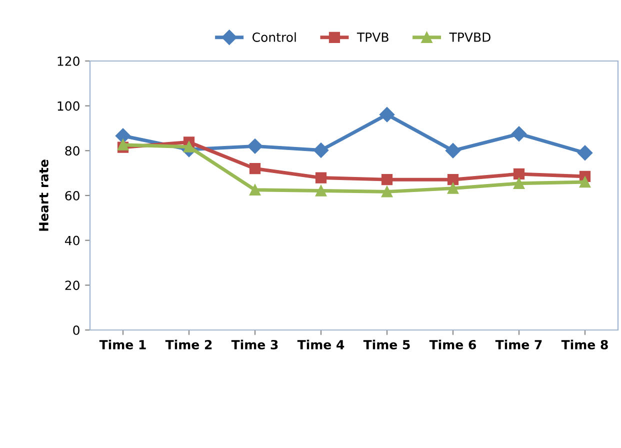 The width and height of the screenshot is (621, 448). Describe the element at coordinates (69, 61) in the screenshot. I see `y-tick-label: 120` at that location.